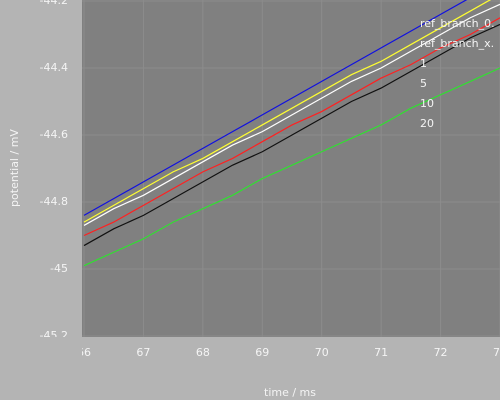  I want to click on x-axis-label: time / ms, so click(290, 392).